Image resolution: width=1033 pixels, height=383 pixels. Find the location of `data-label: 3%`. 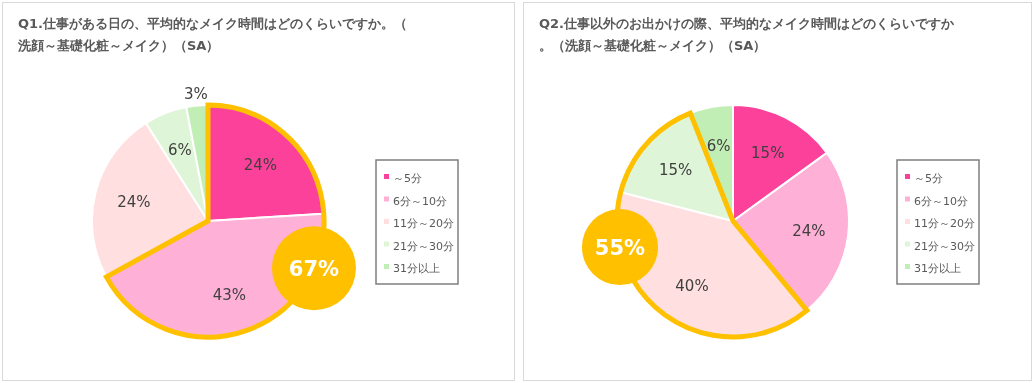

data-label: 3% is located at coordinates (196, 93).